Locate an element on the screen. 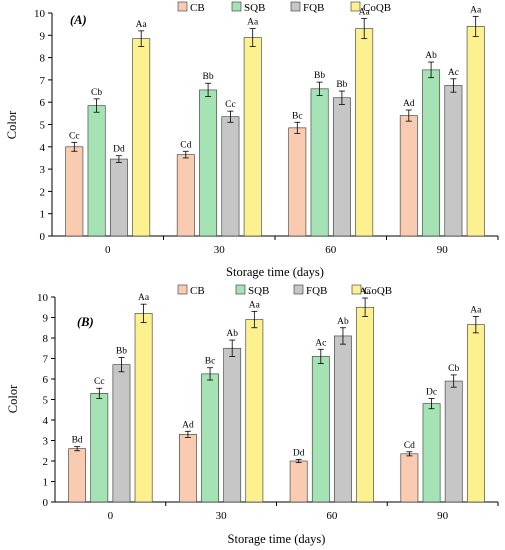 This screenshot has width=505, height=550. data-label: Bd is located at coordinates (77, 441).